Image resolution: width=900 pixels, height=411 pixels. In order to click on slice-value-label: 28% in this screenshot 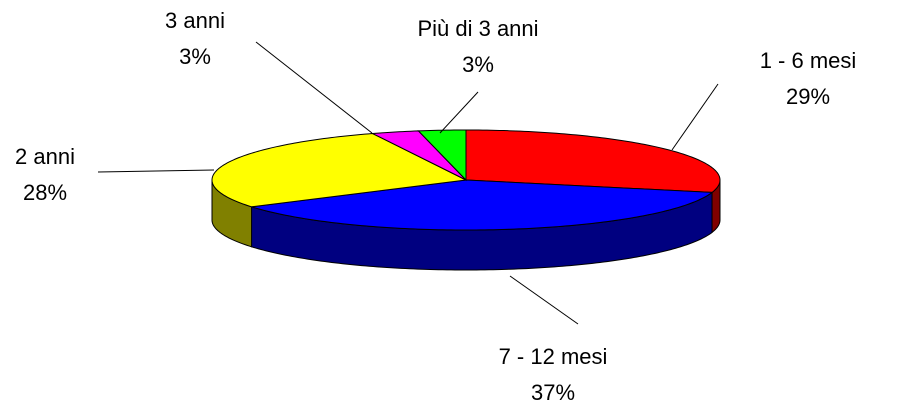, I will do `click(45, 192)`.